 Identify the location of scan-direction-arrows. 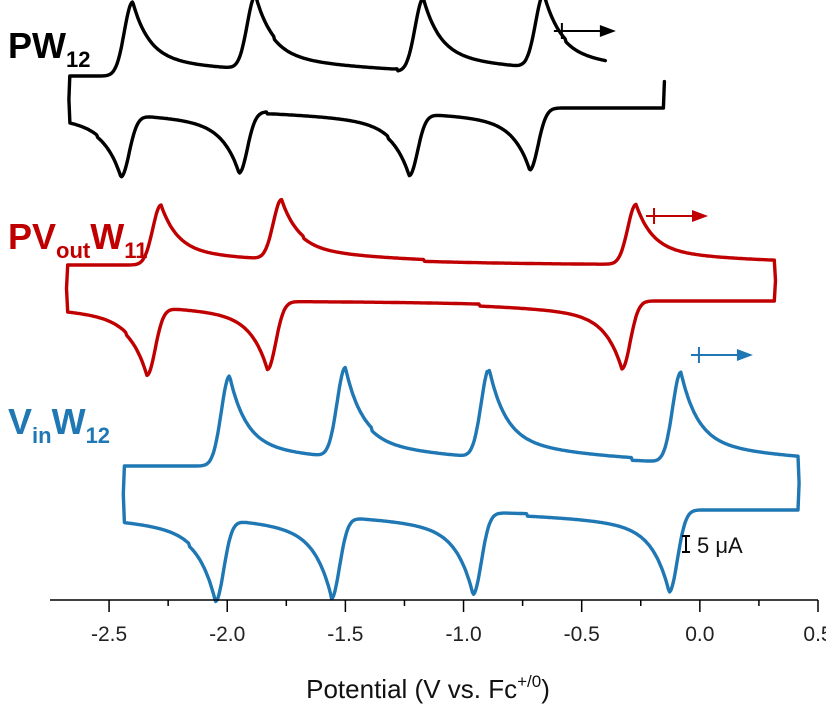
(653, 193).